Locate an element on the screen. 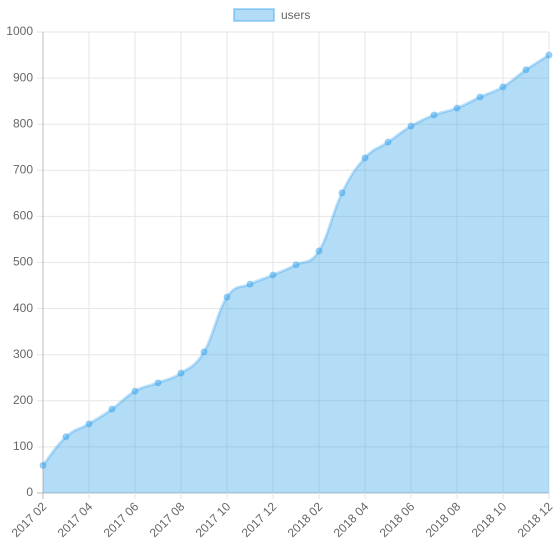  y-tick-label: 700 is located at coordinates (23, 169).